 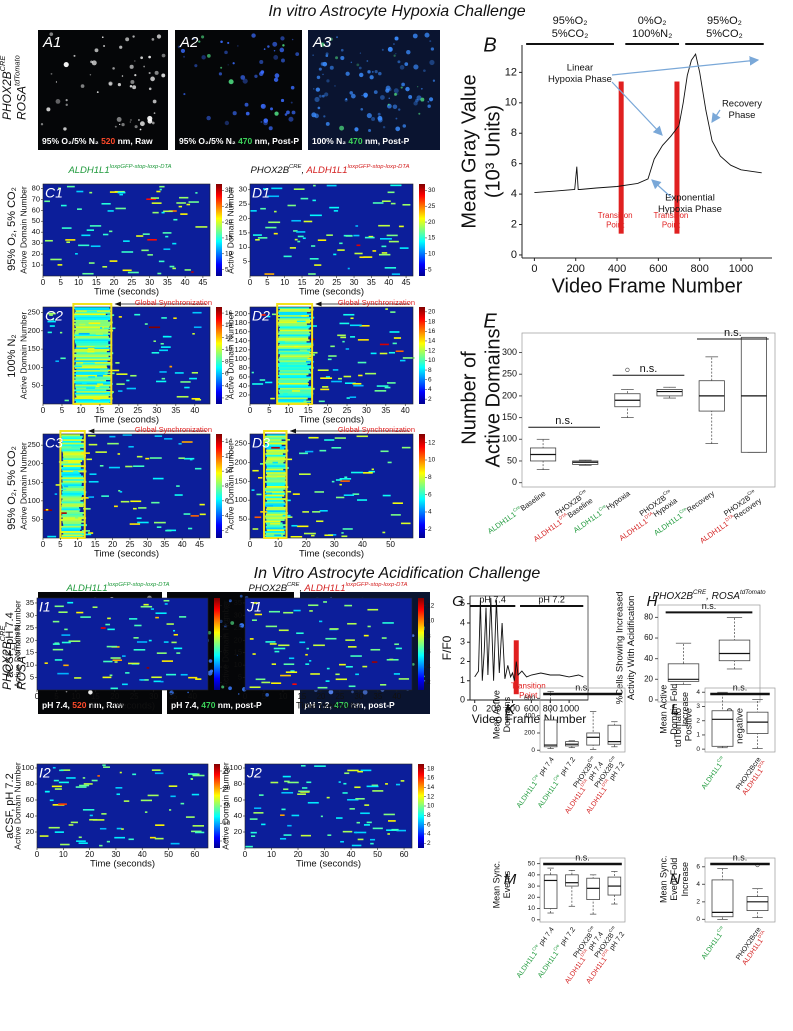 I want to click on superscript: CRE, so click(x=293, y=585).